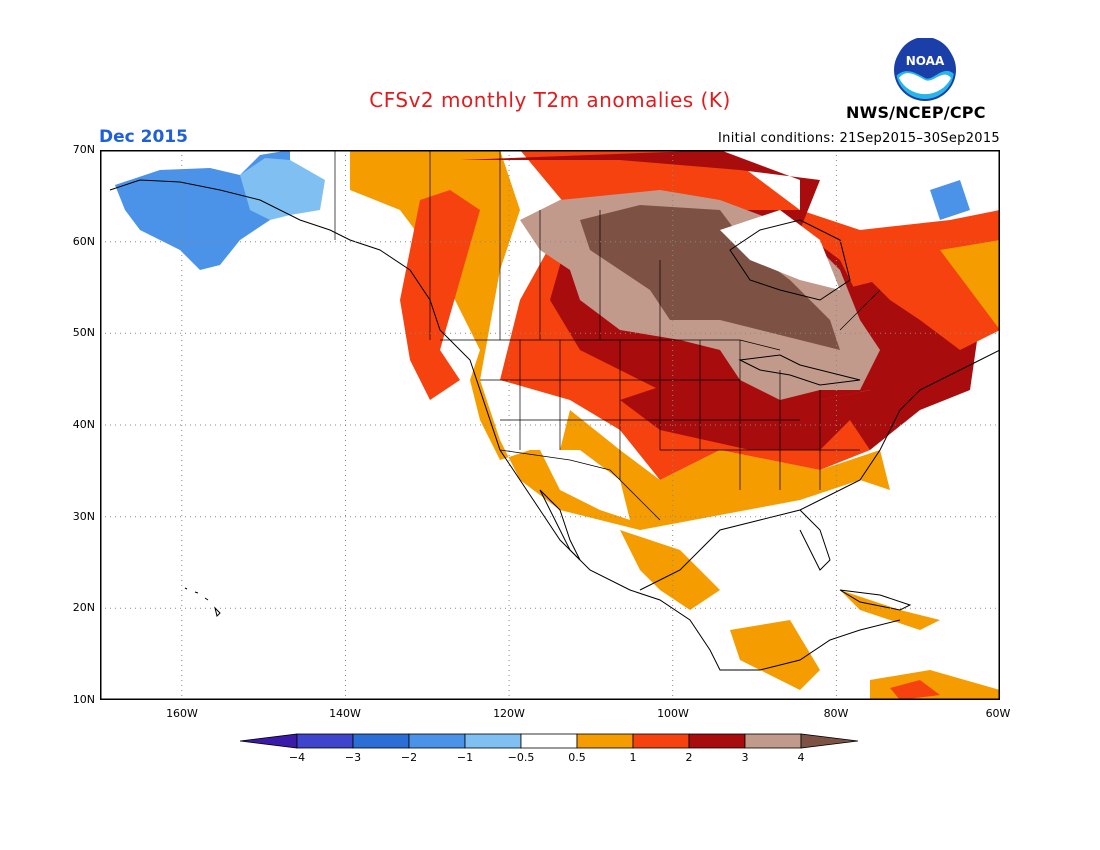 This screenshot has width=1100, height=850. Describe the element at coordinates (915, 690) in the screenshot. I see `south-america-red-anomaly` at that location.